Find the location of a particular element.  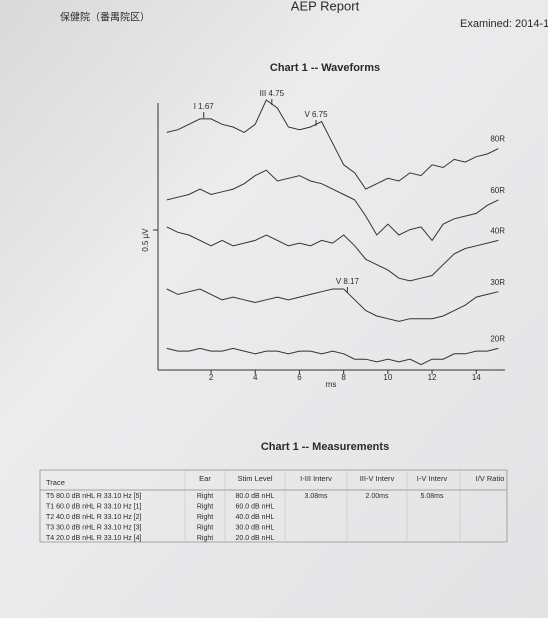

peak-label: V 6.75 is located at coordinates (316, 114).